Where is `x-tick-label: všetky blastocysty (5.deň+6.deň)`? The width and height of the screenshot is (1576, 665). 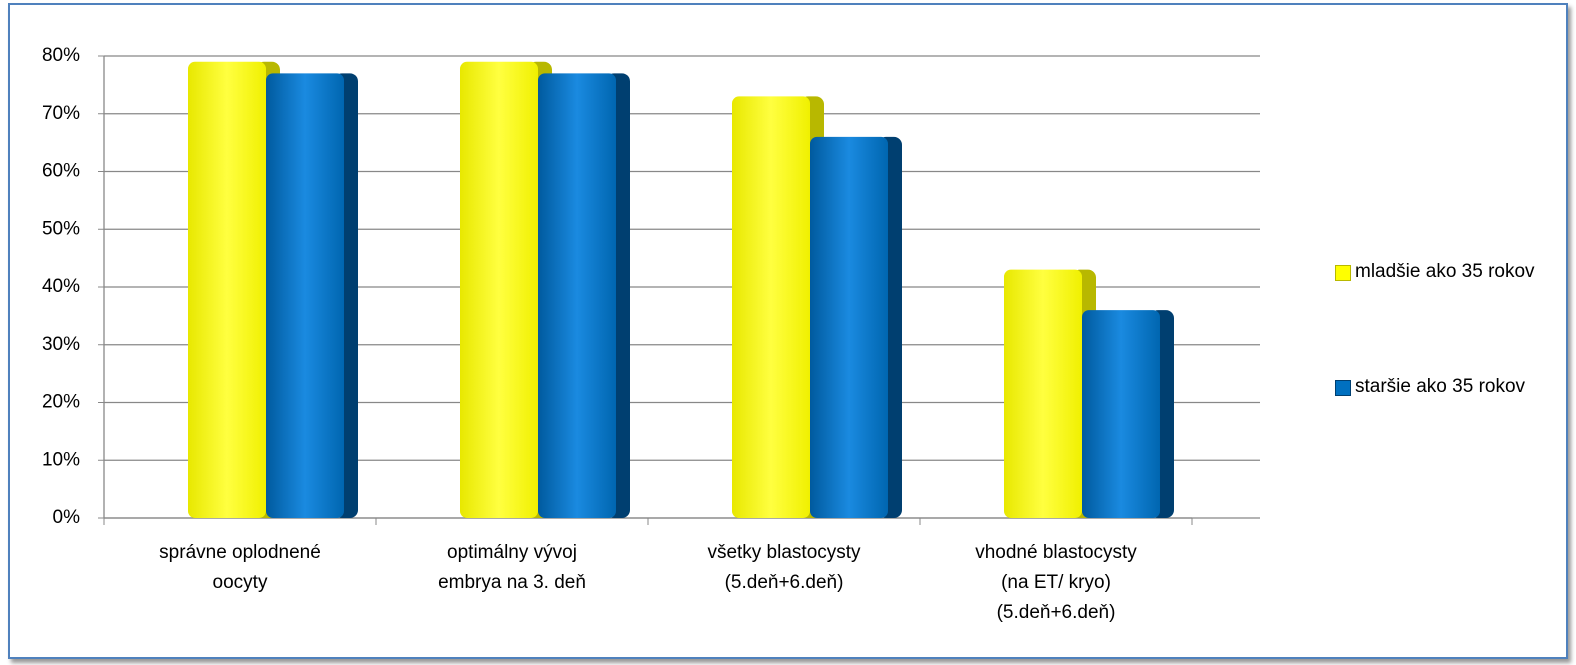
x-tick-label: všetky blastocysty (5.deň+6.deň) is located at coordinates (784, 567).